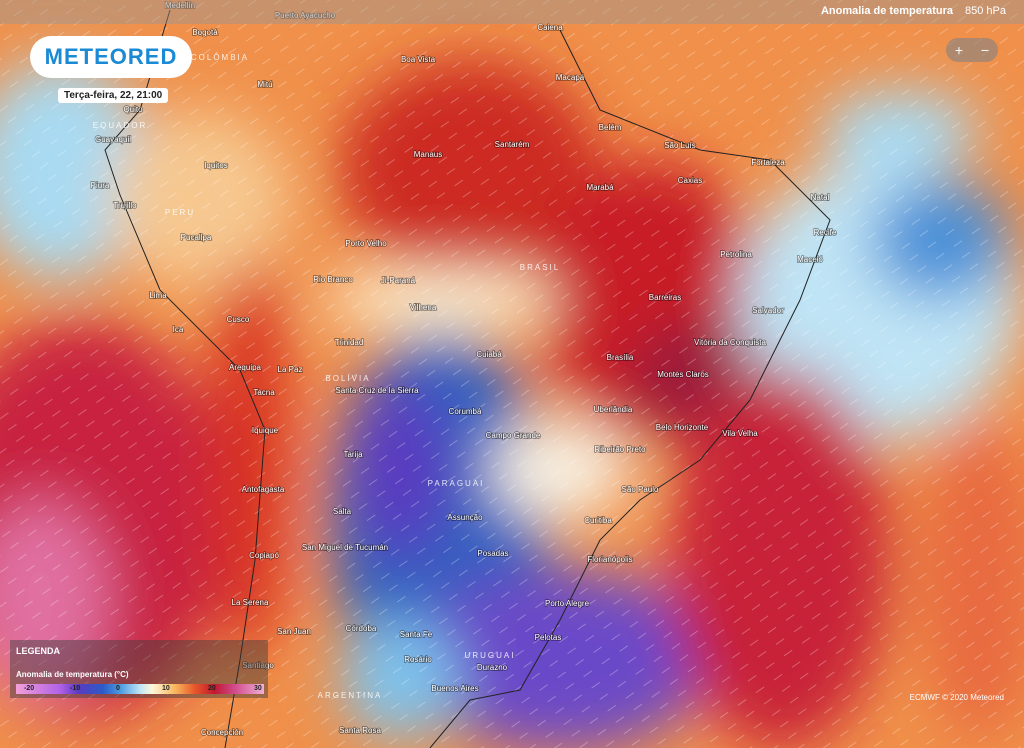  What do you see at coordinates (238, 319) in the screenshot?
I see `city-label: Cusco` at bounding box center [238, 319].